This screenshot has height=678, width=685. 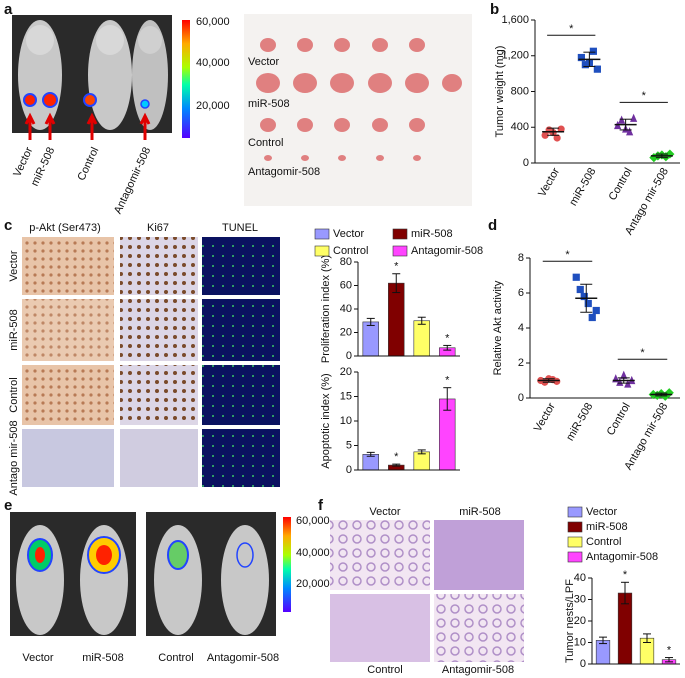 I want to click on image-label: Antagomir-508, so click(x=478, y=670).